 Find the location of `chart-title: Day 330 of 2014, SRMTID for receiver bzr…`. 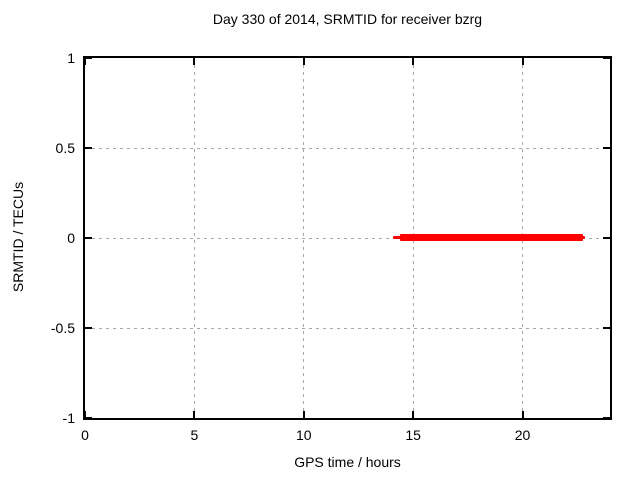

chart-title: Day 330 of 2014, SRMTID for receiver bzr… is located at coordinates (347, 19).